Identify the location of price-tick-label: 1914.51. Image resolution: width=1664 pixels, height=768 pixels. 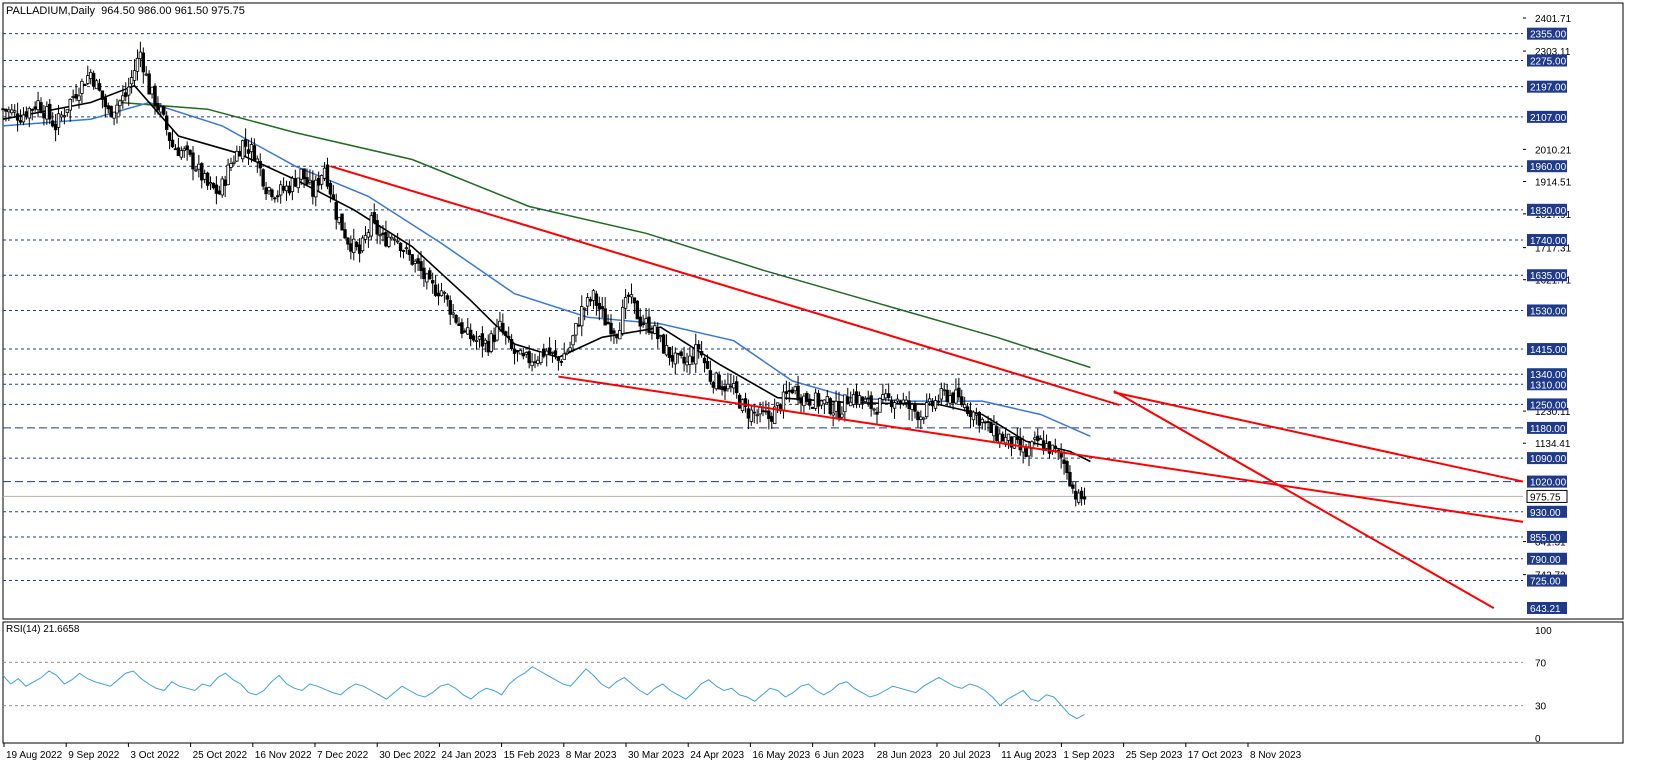
(1553, 182).